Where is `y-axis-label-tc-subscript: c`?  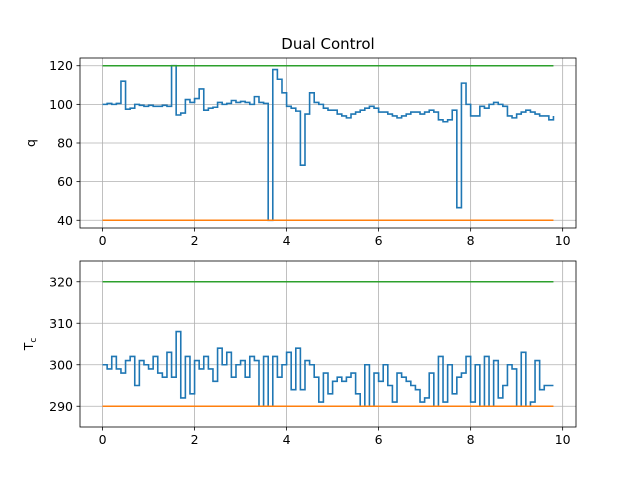 y-axis-label-tc-subscript: c is located at coordinates (34, 340).